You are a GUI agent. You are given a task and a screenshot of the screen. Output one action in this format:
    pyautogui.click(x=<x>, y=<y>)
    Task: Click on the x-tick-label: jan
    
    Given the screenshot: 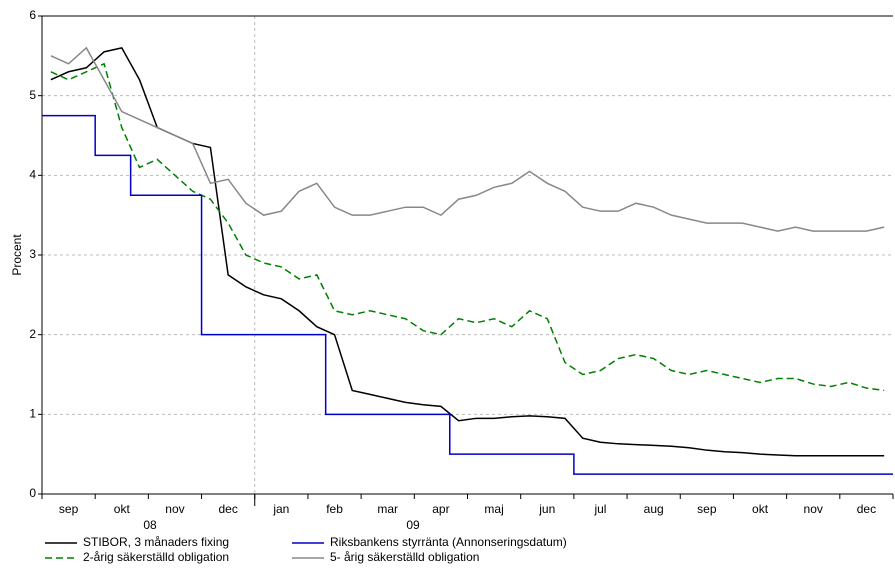 What is the action you would take?
    pyautogui.click(x=280, y=509)
    